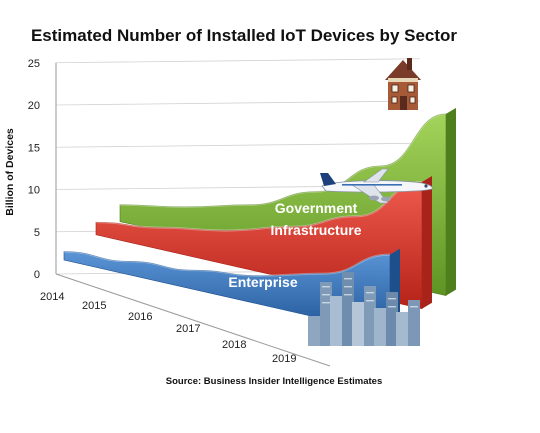  I want to click on x-tick-label: 2017, so click(188, 329).